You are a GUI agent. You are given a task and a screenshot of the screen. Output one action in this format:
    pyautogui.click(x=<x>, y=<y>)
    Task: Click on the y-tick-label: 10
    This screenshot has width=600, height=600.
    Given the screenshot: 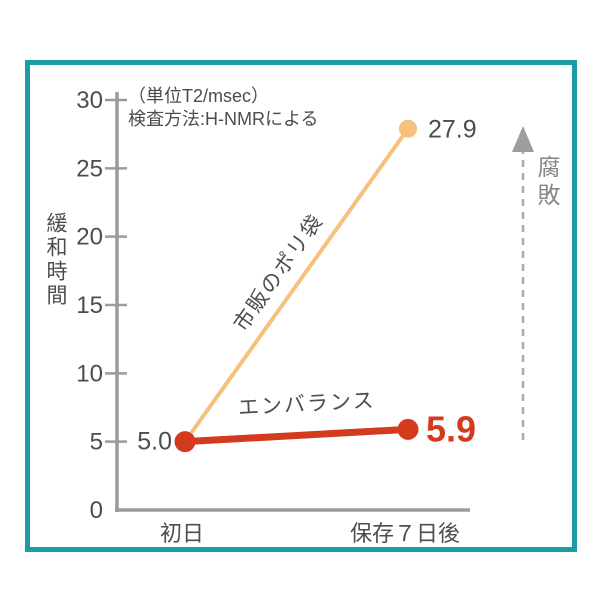 What is the action you would take?
    pyautogui.click(x=89, y=373)
    